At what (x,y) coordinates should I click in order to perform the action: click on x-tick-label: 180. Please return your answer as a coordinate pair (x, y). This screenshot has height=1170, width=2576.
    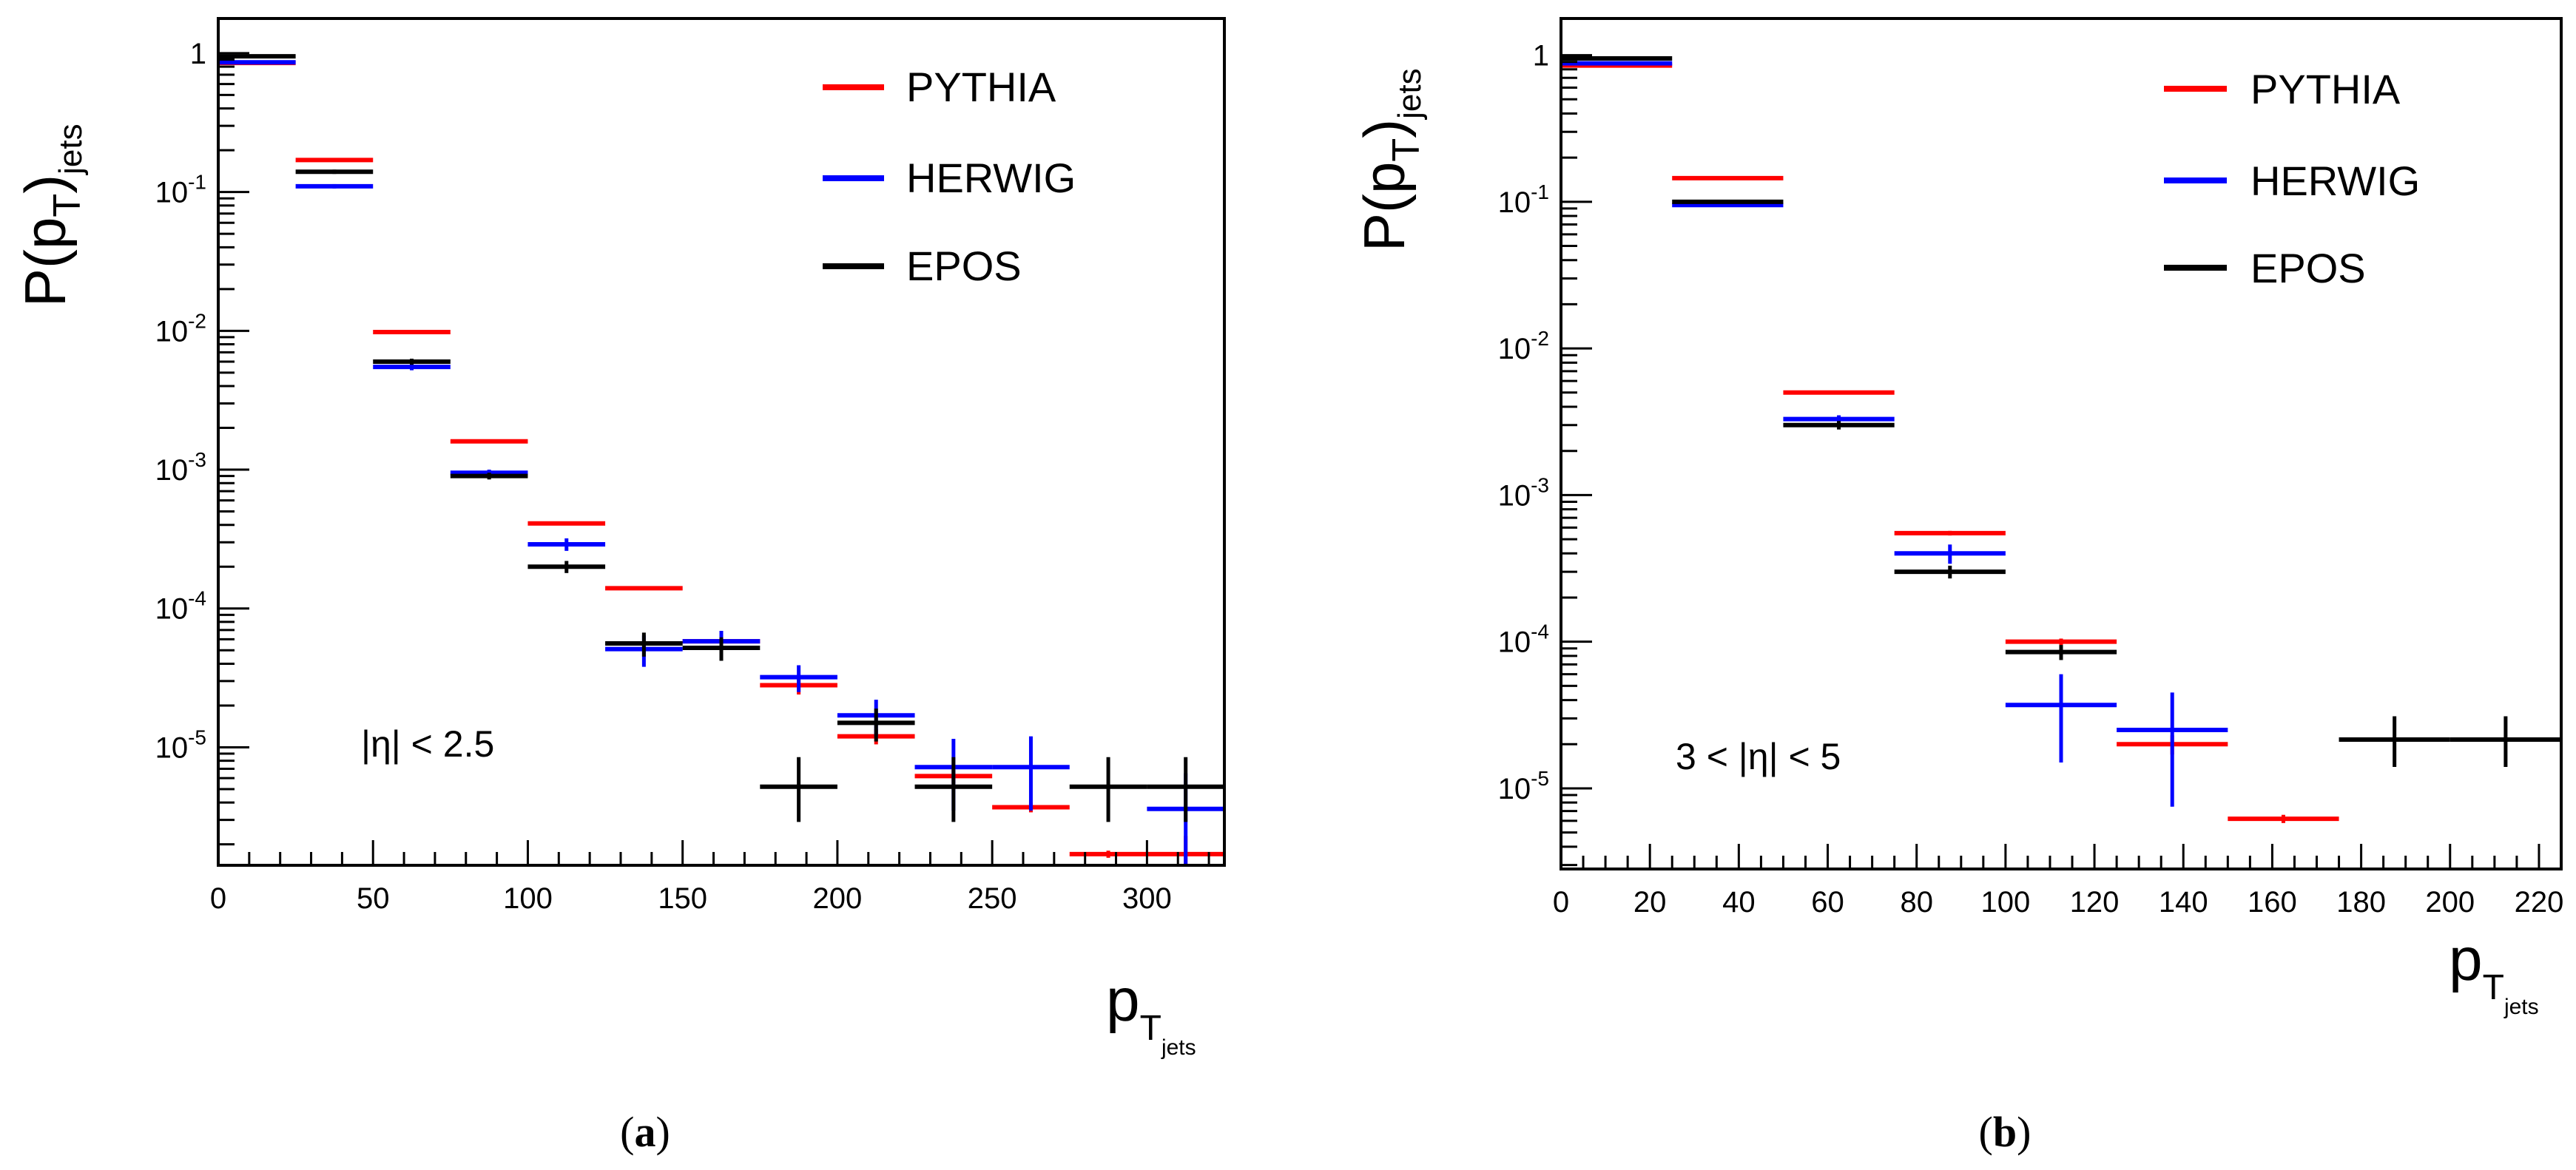
    Looking at the image, I should click on (2361, 903).